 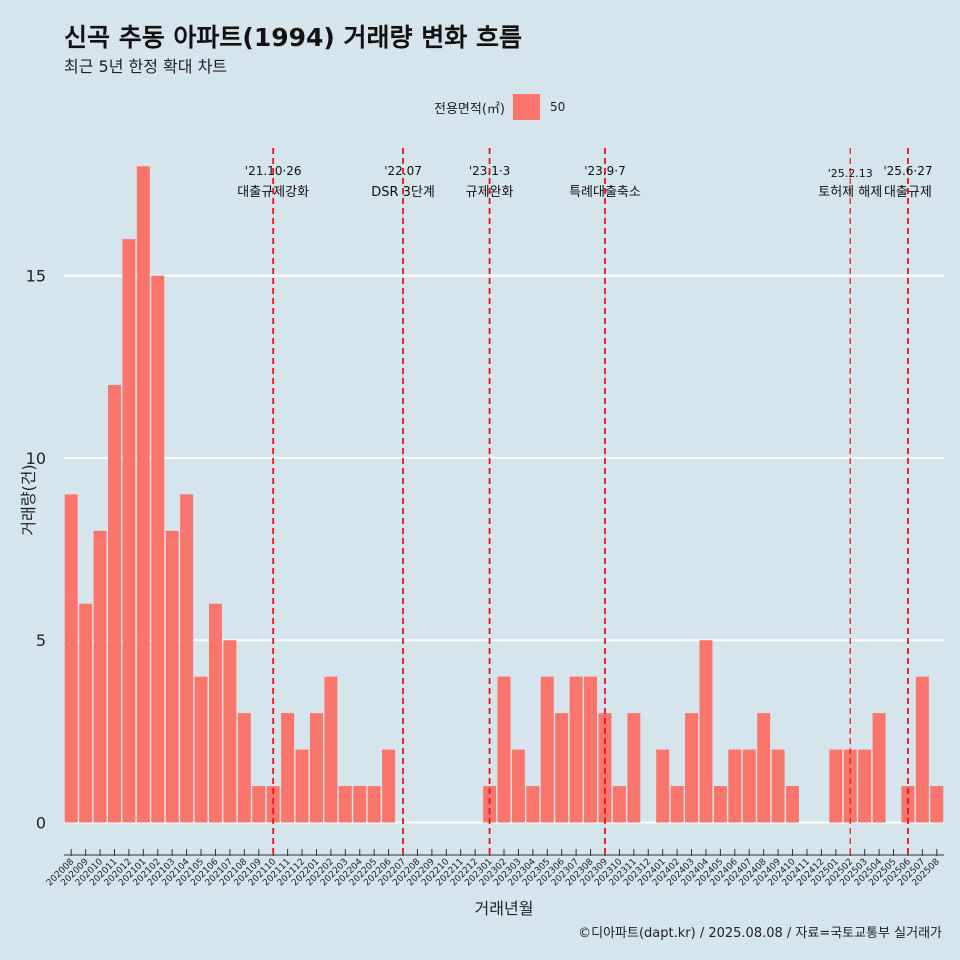 What do you see at coordinates (850, 192) in the screenshot?
I see `event-label: 토허제 해제` at bounding box center [850, 192].